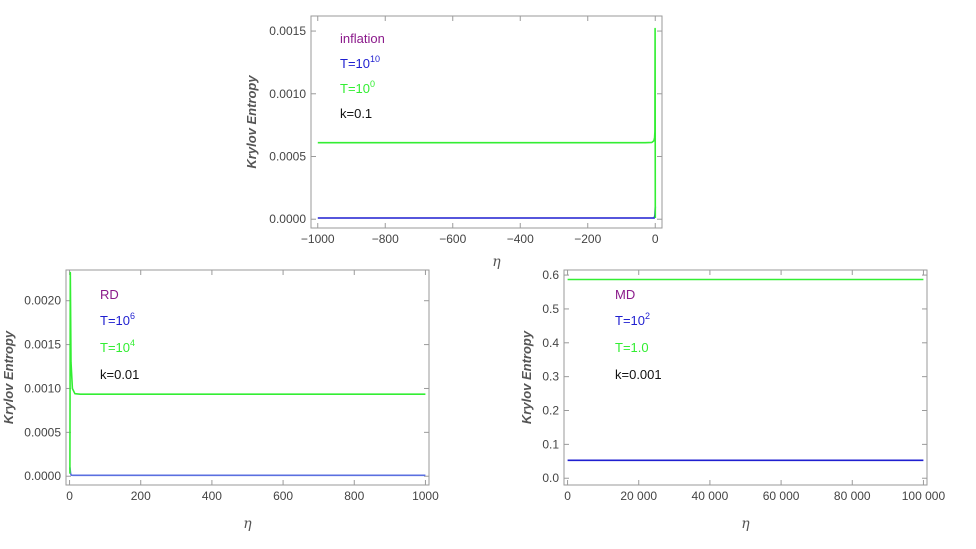 This screenshot has width=976, height=549. Describe the element at coordinates (385, 239) in the screenshot. I see `x-tick-label: −800` at that location.